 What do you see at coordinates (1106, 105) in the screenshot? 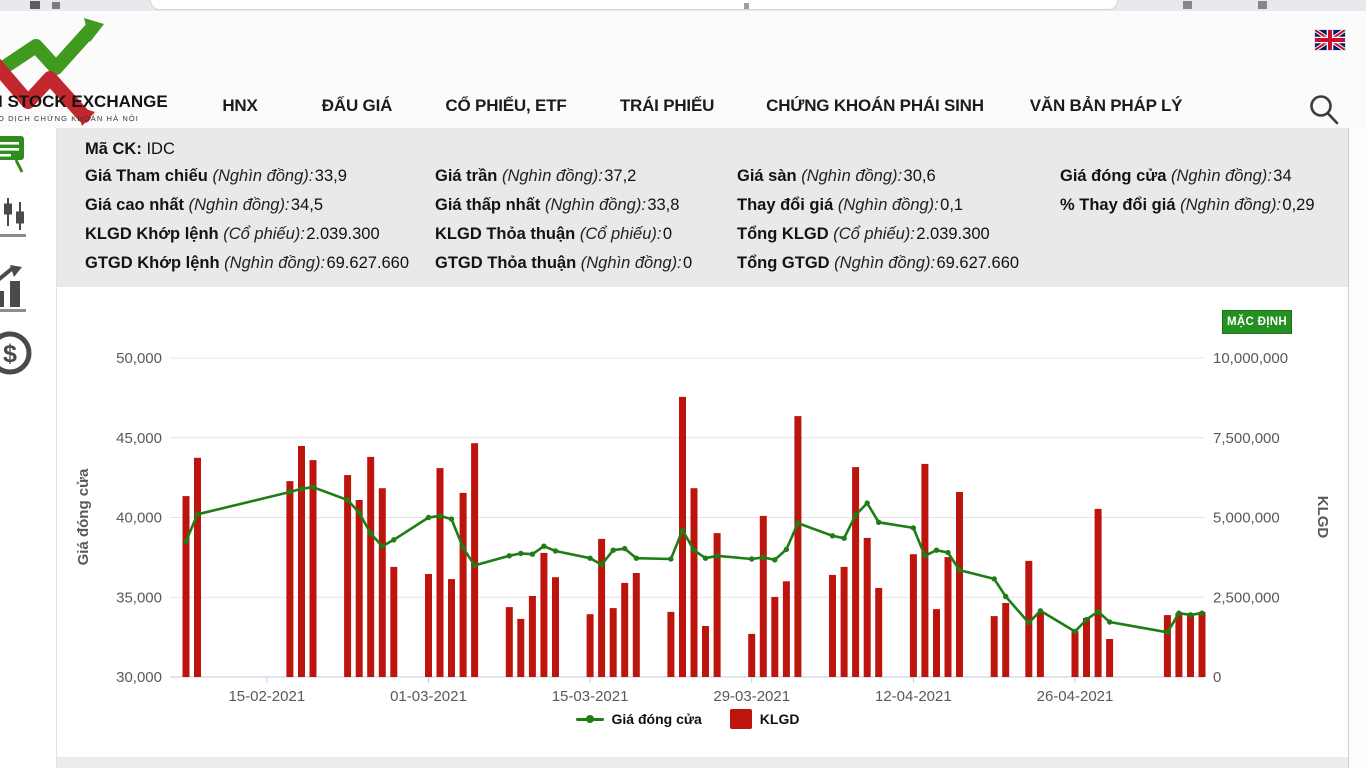
I see `nav-item-6: VĂN BẢN PHÁP LÝ` at bounding box center [1106, 105].